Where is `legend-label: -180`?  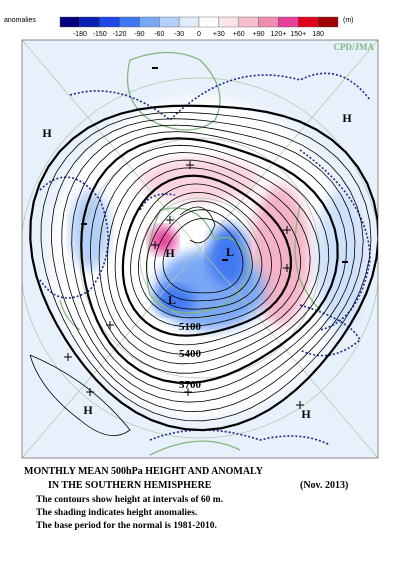
legend-label: -180 is located at coordinates (80, 34).